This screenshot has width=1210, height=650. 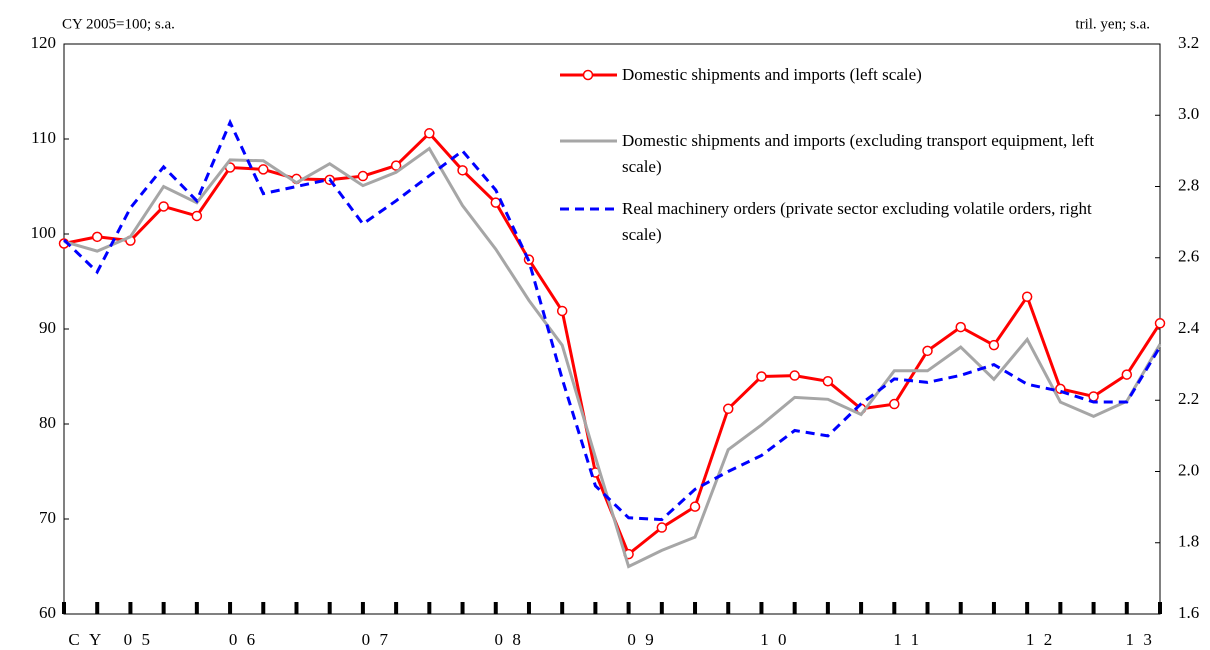 I want to click on y2-tick-label: 2.2, so click(x=1188, y=398).